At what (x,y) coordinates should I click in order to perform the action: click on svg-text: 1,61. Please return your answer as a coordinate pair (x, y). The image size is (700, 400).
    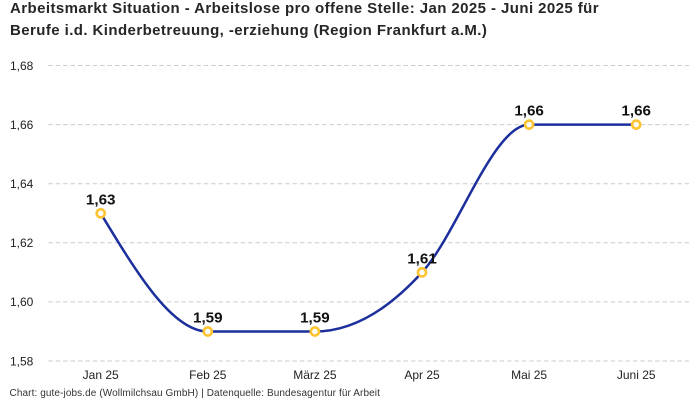
    Looking at the image, I should click on (422, 258).